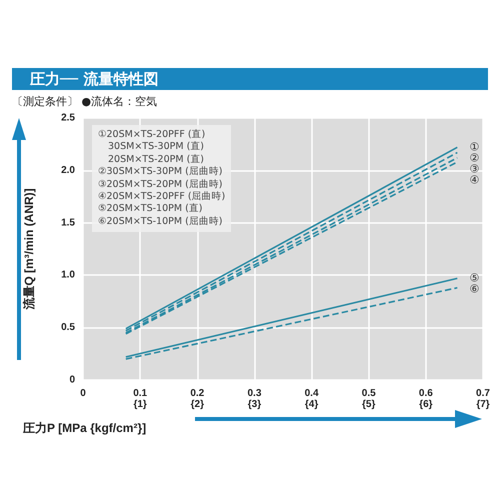  What do you see at coordinates (474, 158) in the screenshot?
I see `series-label: ②` at bounding box center [474, 158].